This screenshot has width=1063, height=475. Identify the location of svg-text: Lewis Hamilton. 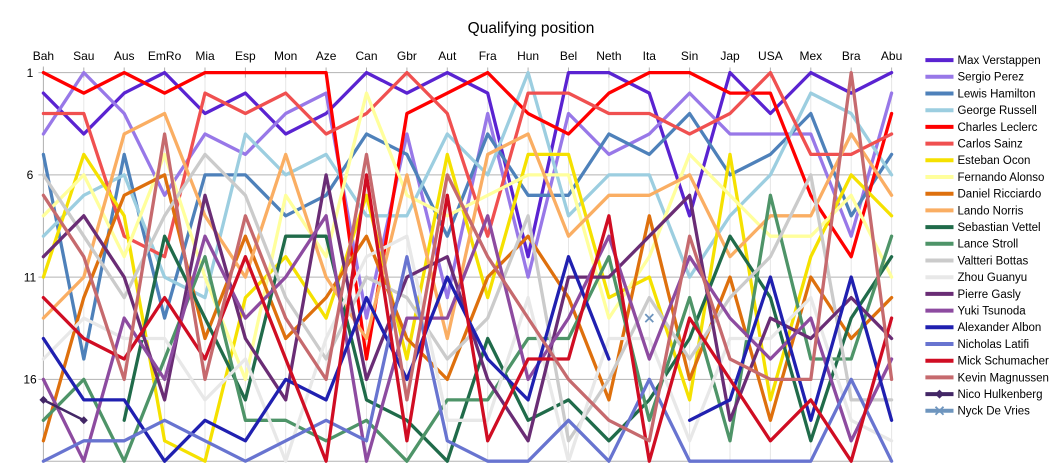
(997, 94).